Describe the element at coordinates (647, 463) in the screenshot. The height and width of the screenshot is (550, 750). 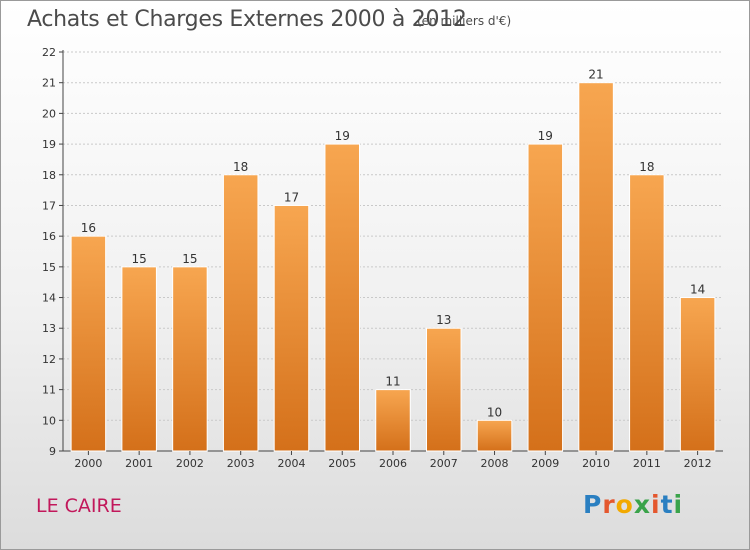
I see `x-tick-label-2011: 2011` at that location.